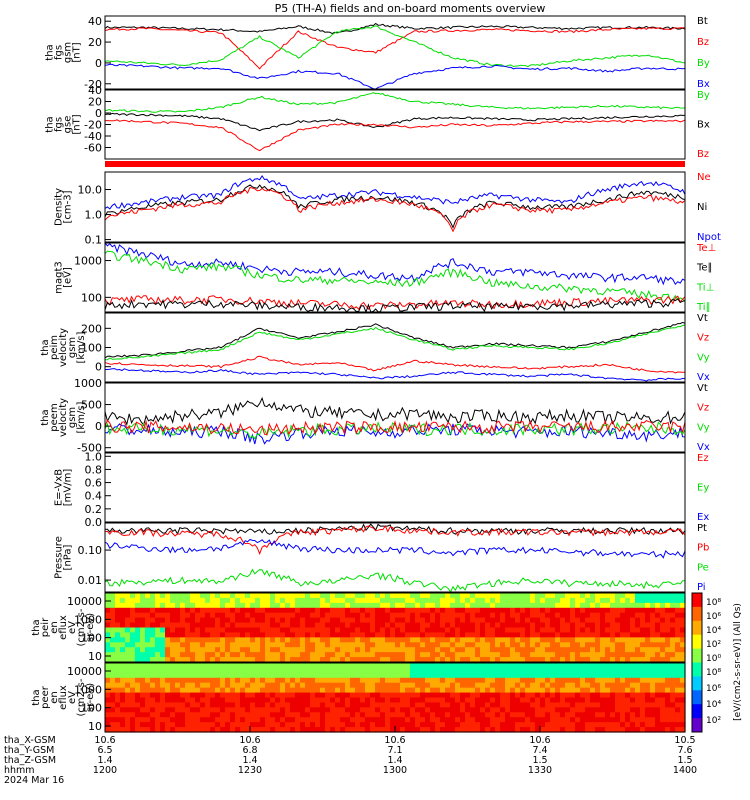  Describe the element at coordinates (50, 124) in the screenshot. I see `y-axis-label: tha` at that location.